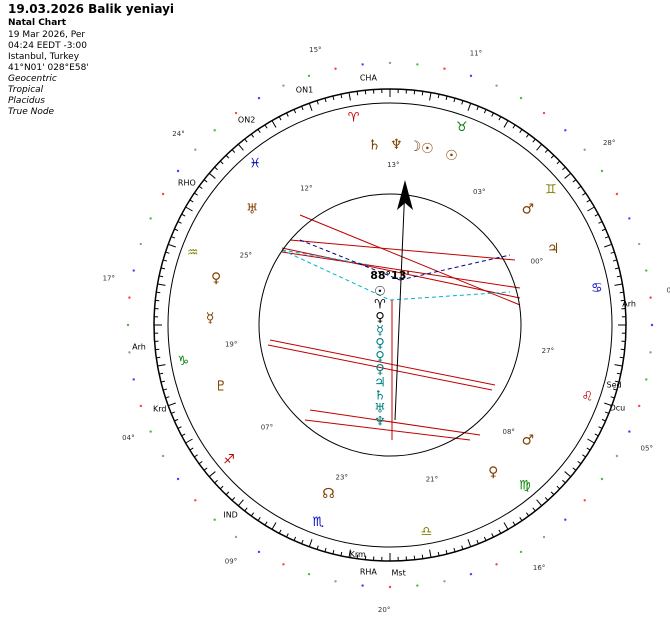 The height and width of the screenshot is (621, 670). Describe the element at coordinates (246, 120) in the screenshot. I see `point-label: ON2` at that location.